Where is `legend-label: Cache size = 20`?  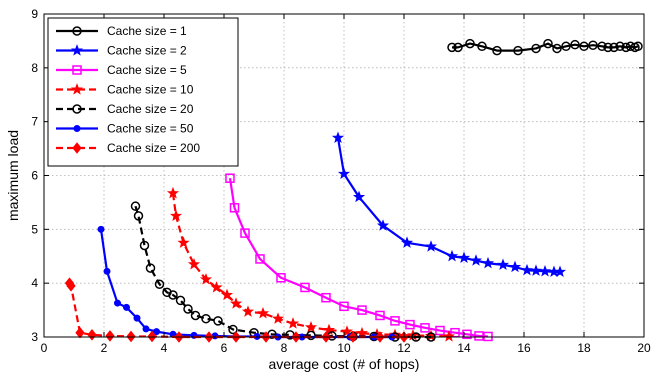 legend-label: Cache size = 20 is located at coordinates (150, 109).